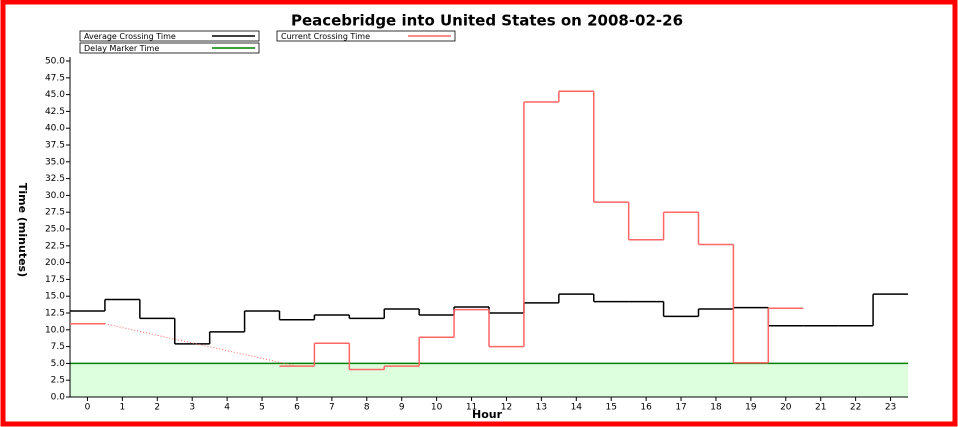  What do you see at coordinates (58, 398) in the screenshot?
I see `y-tick-label: 0.0` at bounding box center [58, 398].